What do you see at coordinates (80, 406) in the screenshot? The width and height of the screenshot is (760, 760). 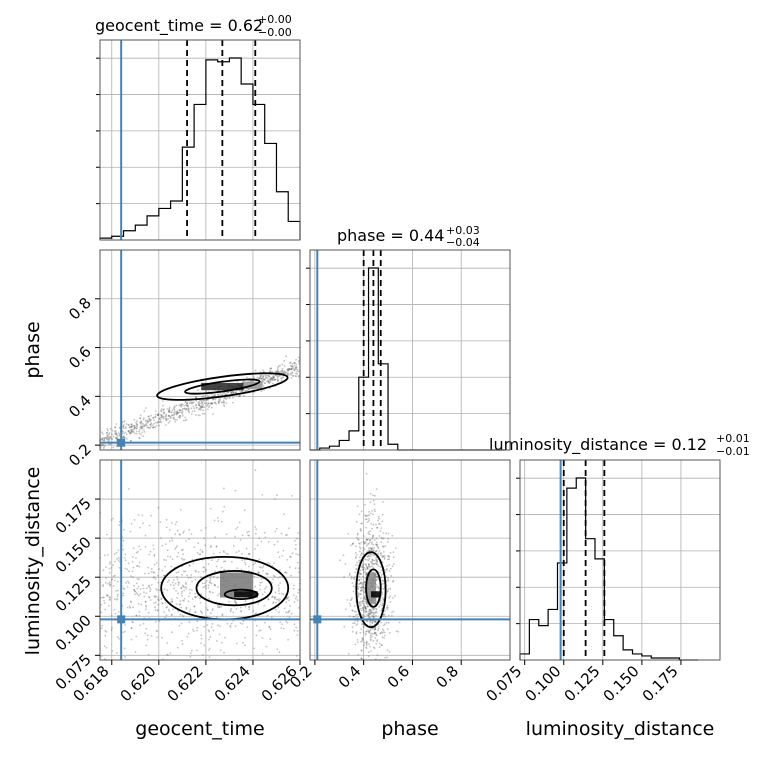 I see `y-tick-label: 0.4` at bounding box center [80, 406].